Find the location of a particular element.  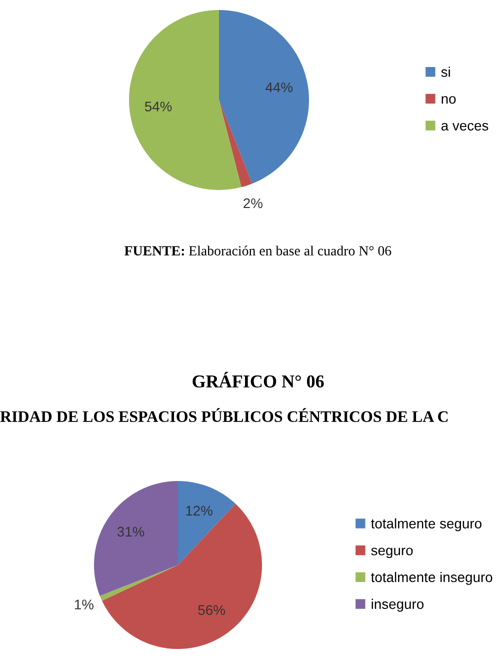

chart-subtitle: RIDAD DE LOS ESPACIOS PÚBLICOS CÉNTRICOS DE LA C is located at coordinates (224, 415).